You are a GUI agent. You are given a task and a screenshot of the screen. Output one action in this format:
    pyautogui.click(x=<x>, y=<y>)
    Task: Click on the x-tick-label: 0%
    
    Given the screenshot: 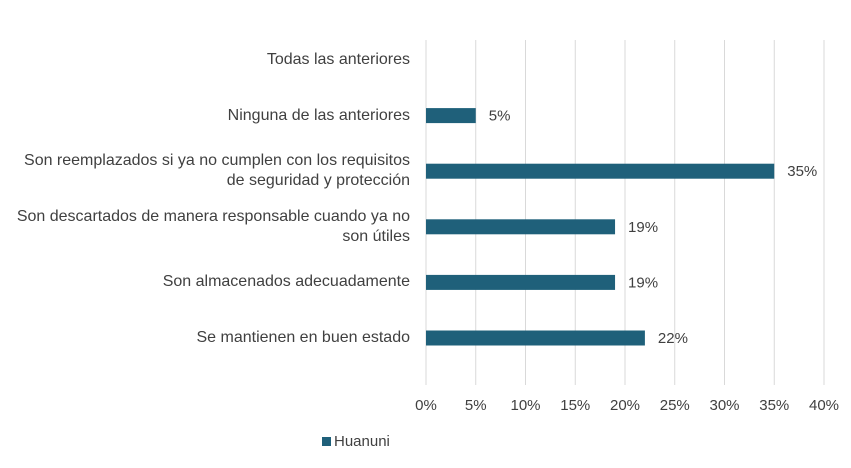 What is the action you would take?
    pyautogui.click(x=426, y=405)
    